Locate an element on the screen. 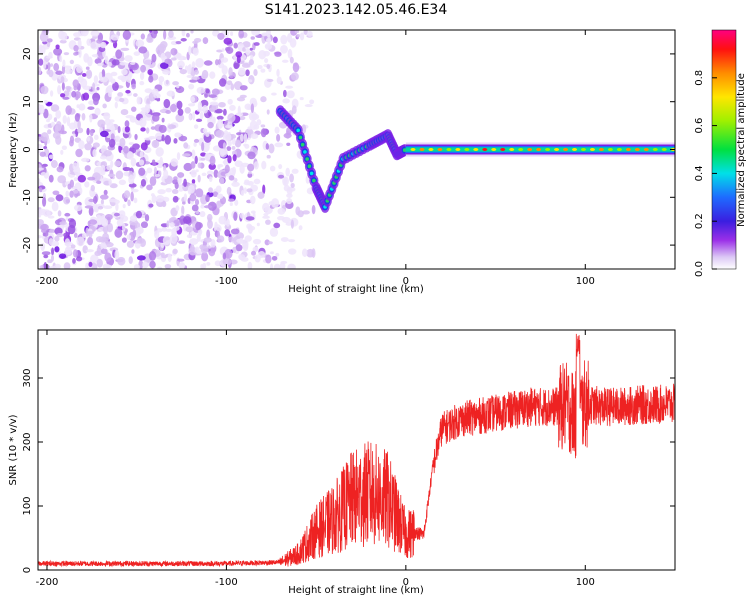  colorbar-gradient is located at coordinates (724, 149).